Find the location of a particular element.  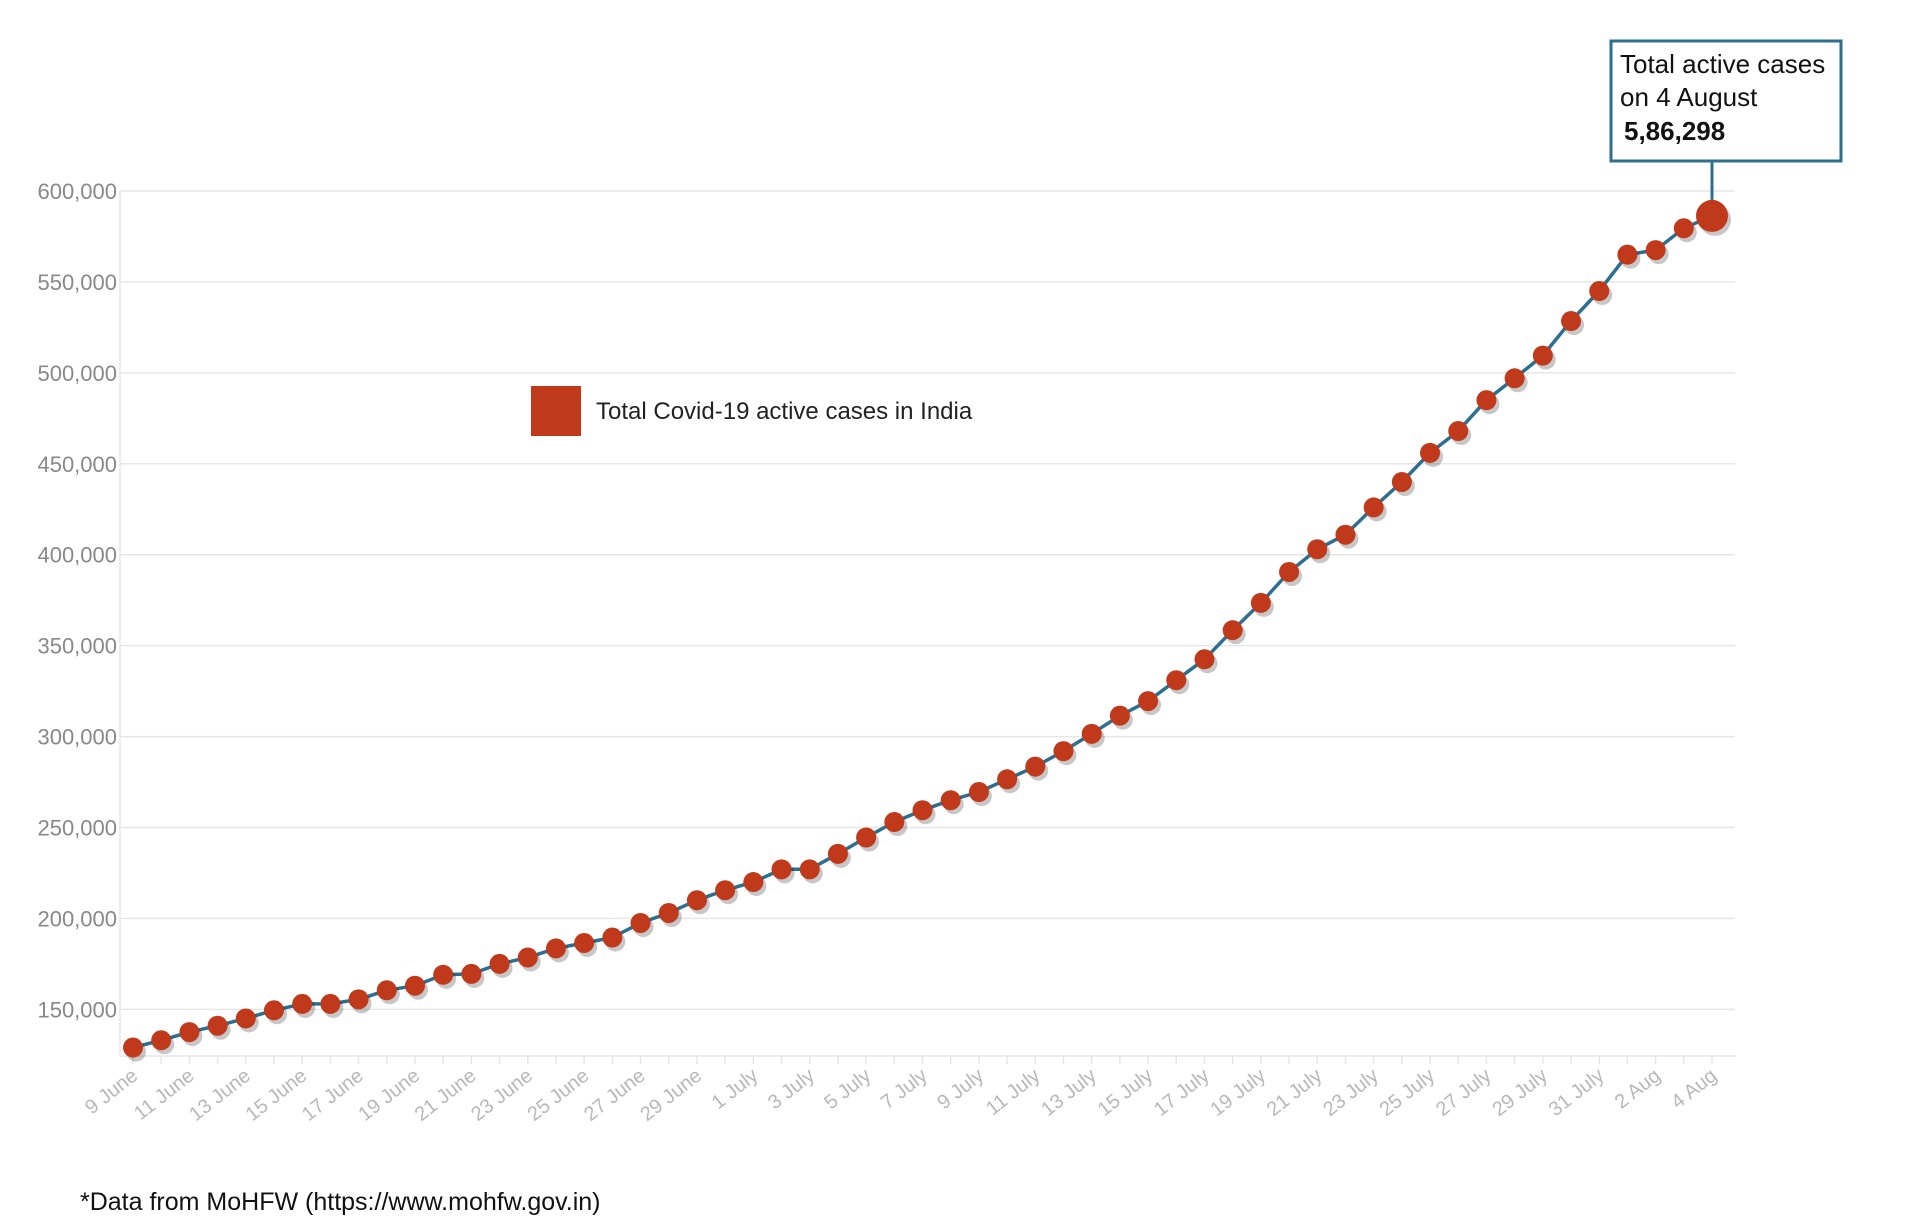

legend: Total Covid-19 active cases in India is located at coordinates (752, 411).